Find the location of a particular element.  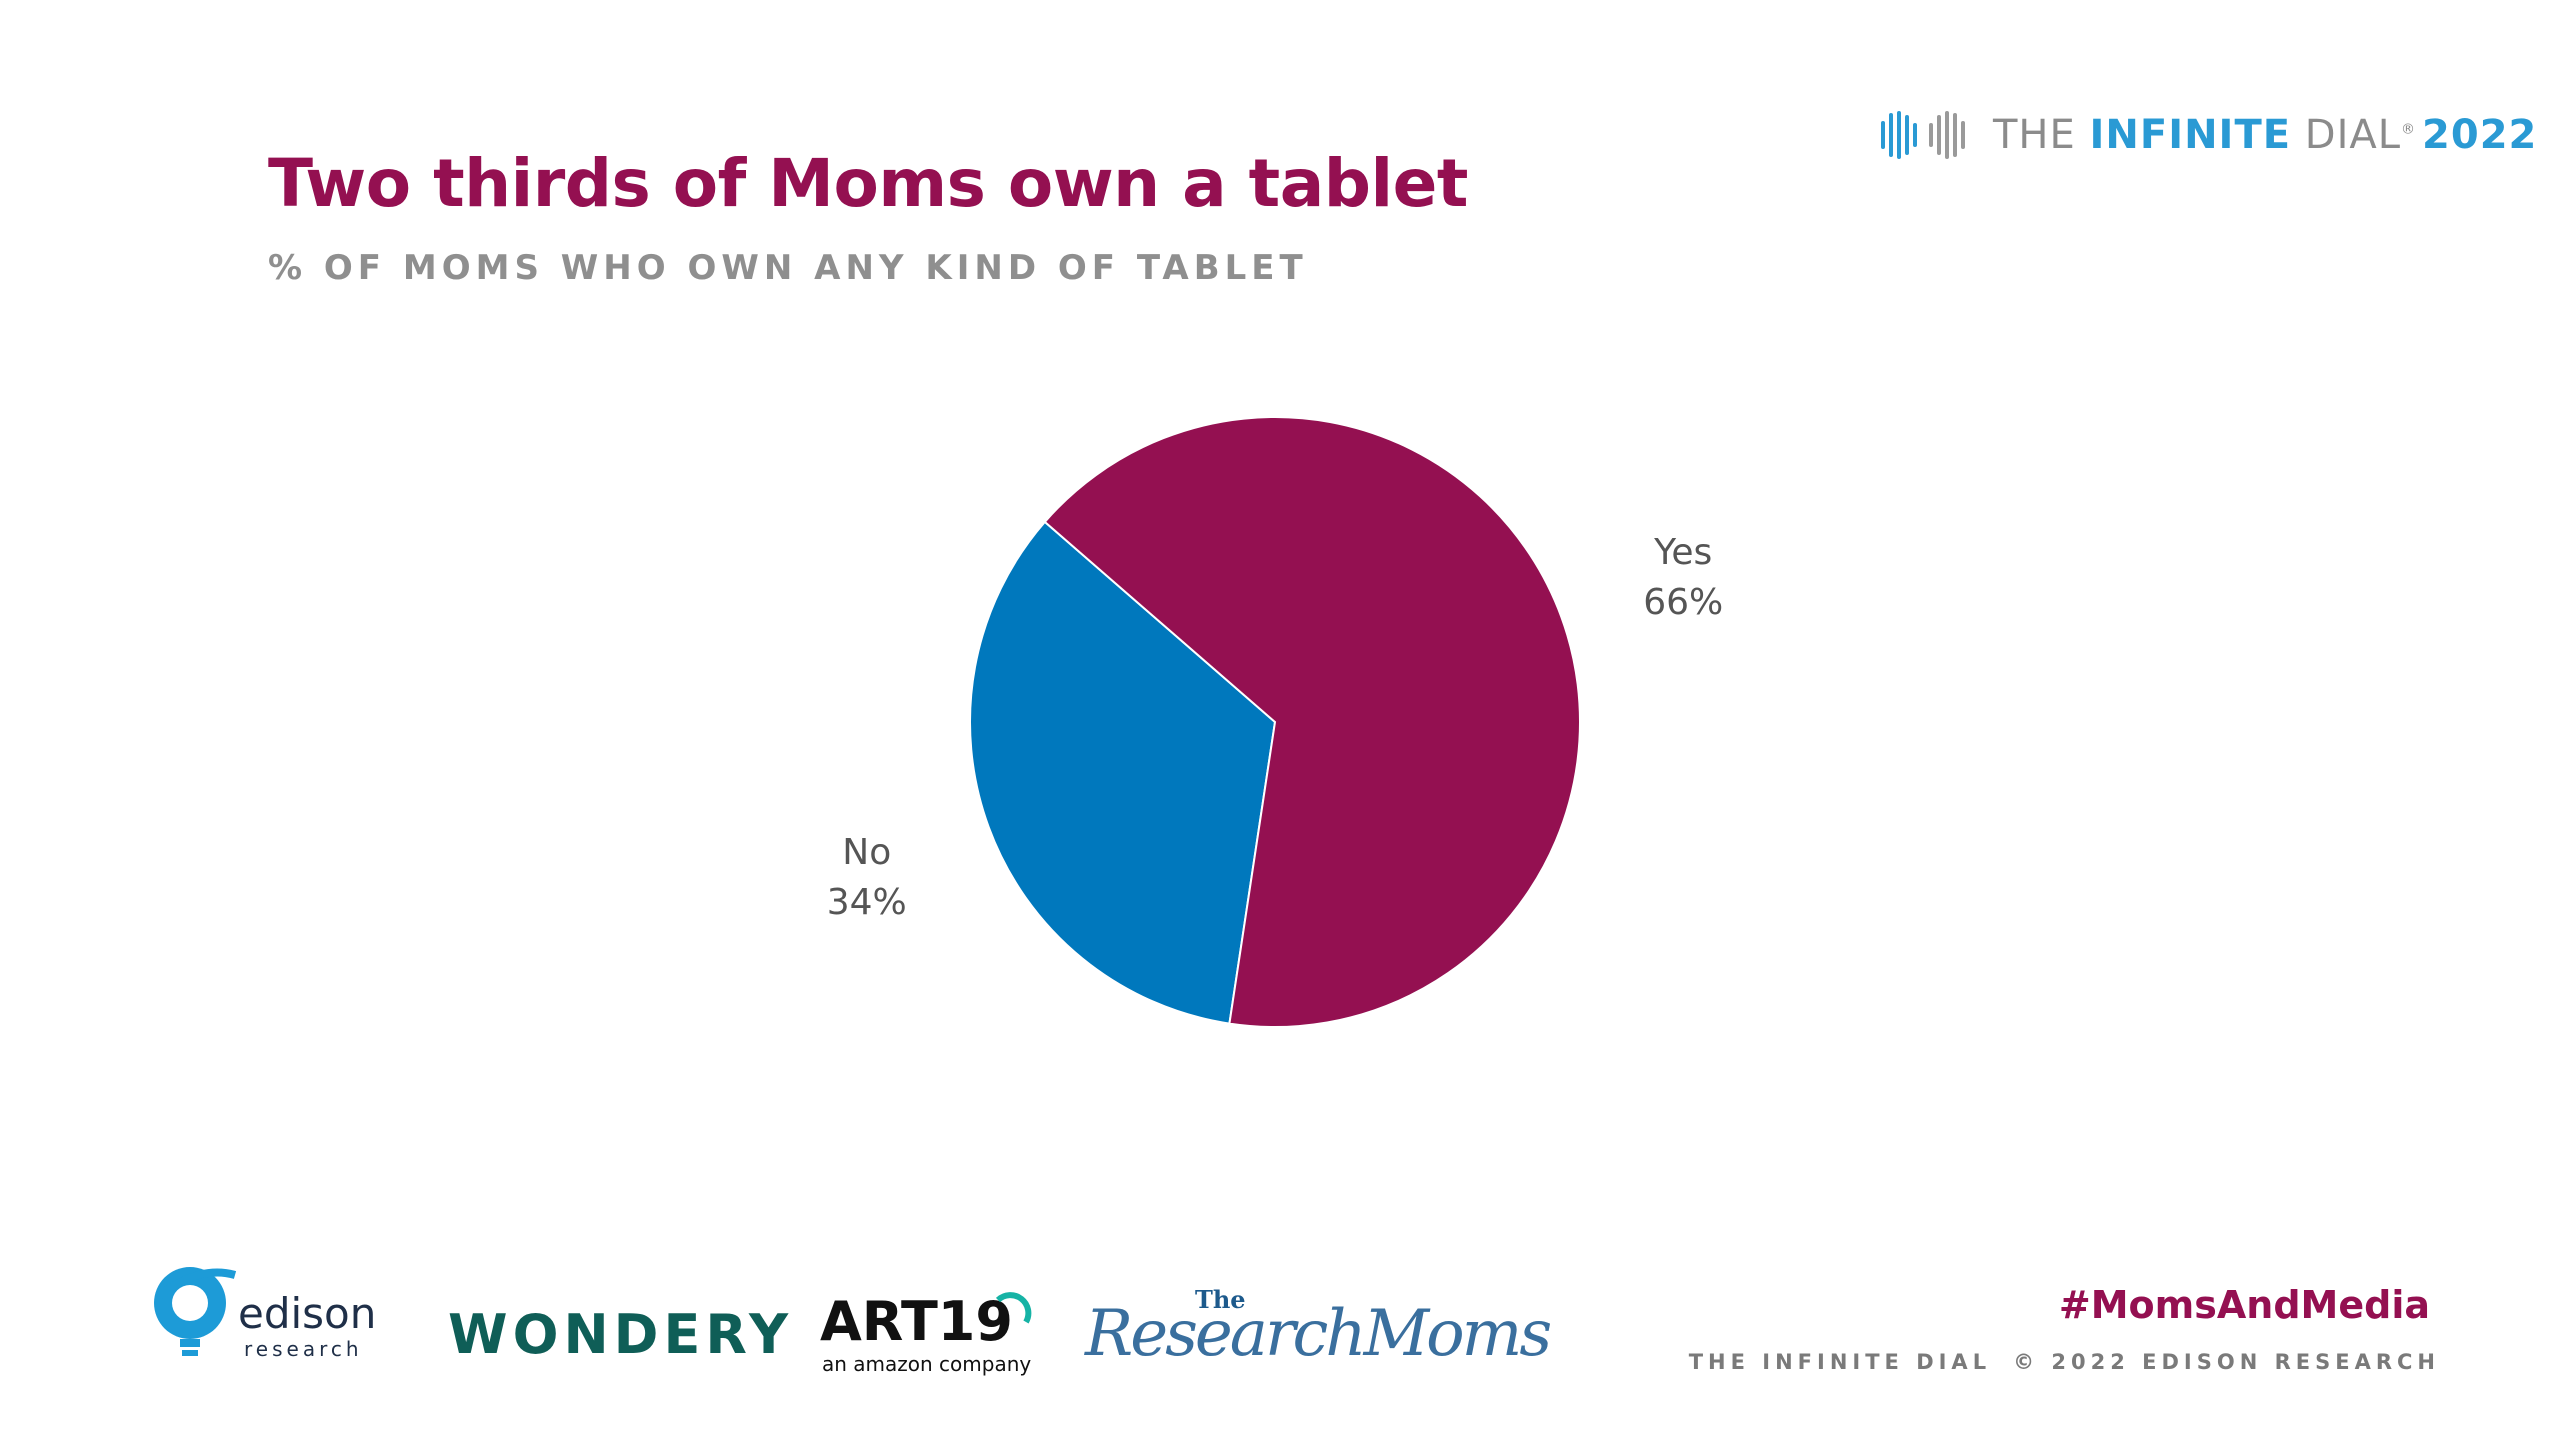

edison-research-logo: edison research is located at coordinates (260, 1315).